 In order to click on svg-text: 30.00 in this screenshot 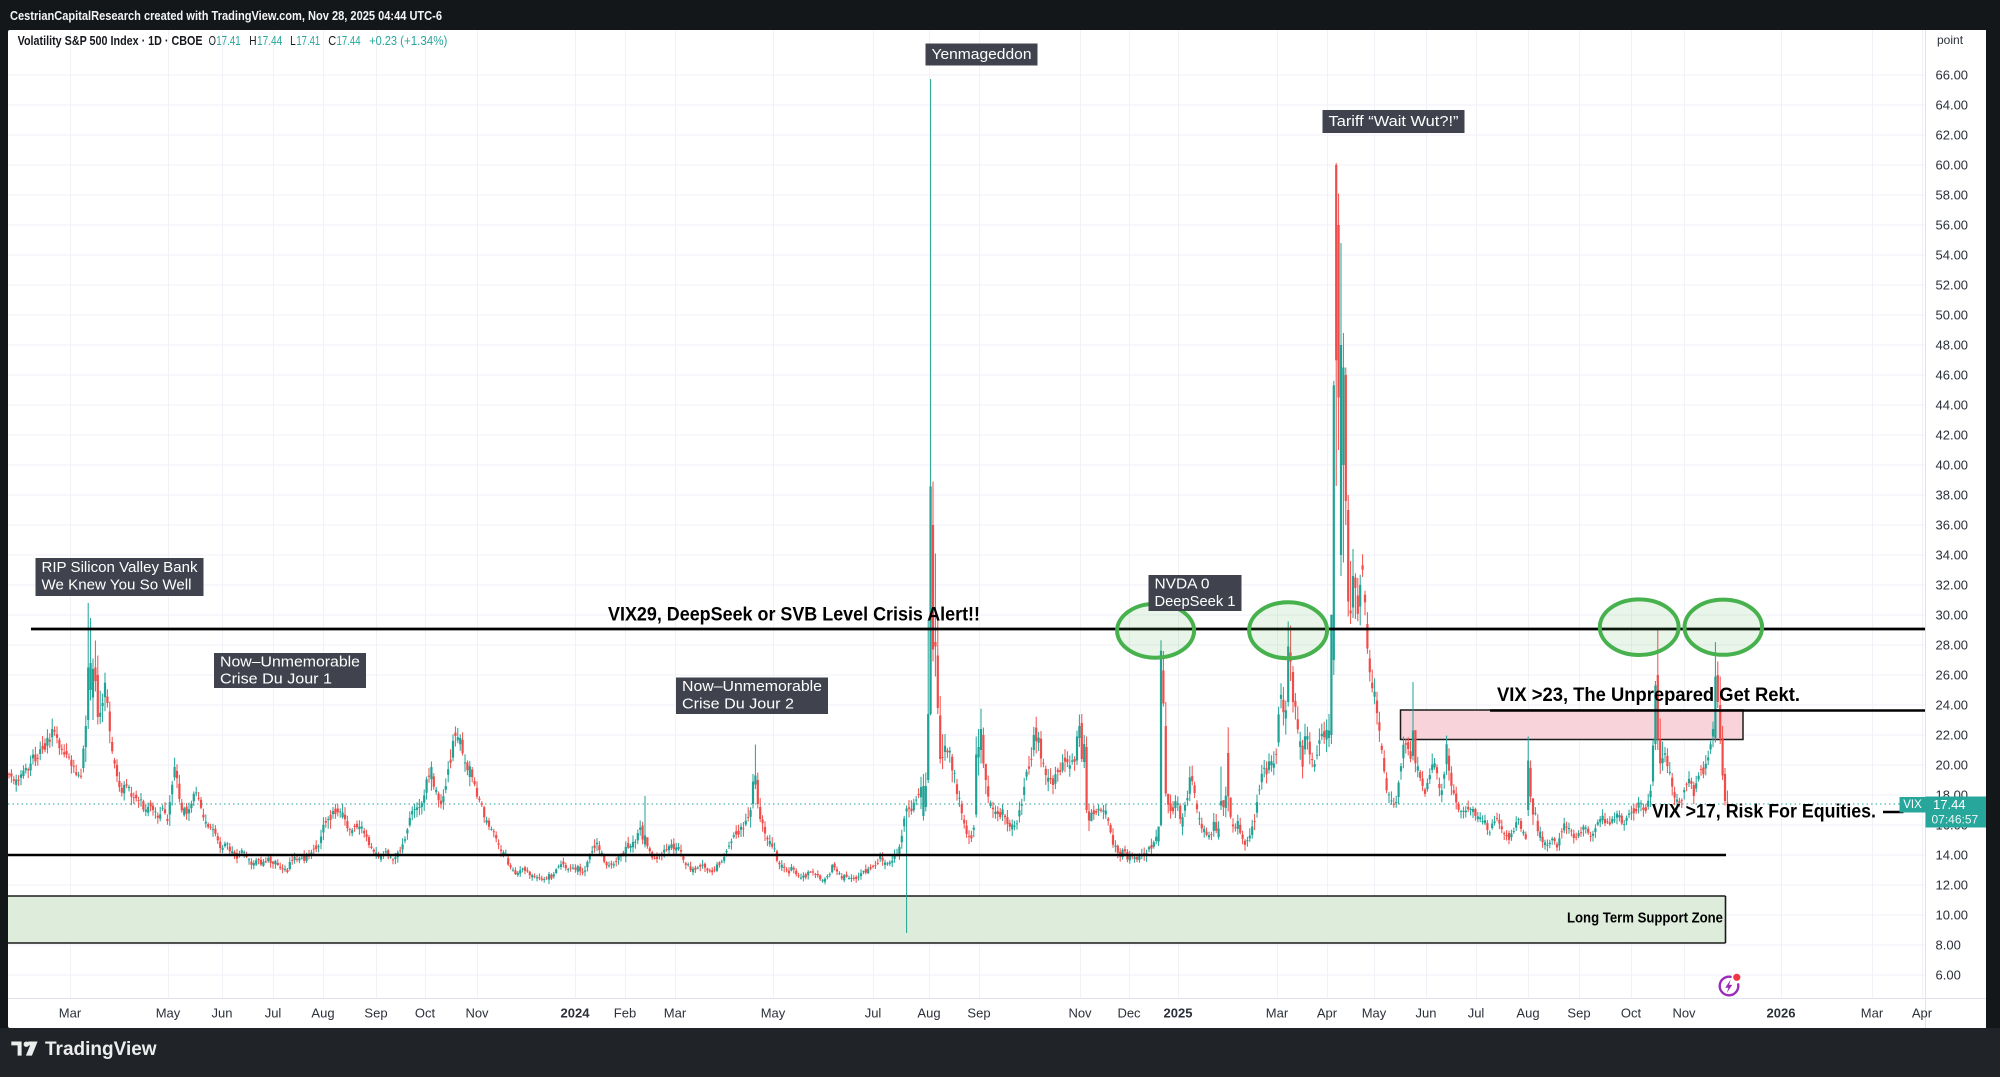, I will do `click(1952, 615)`.